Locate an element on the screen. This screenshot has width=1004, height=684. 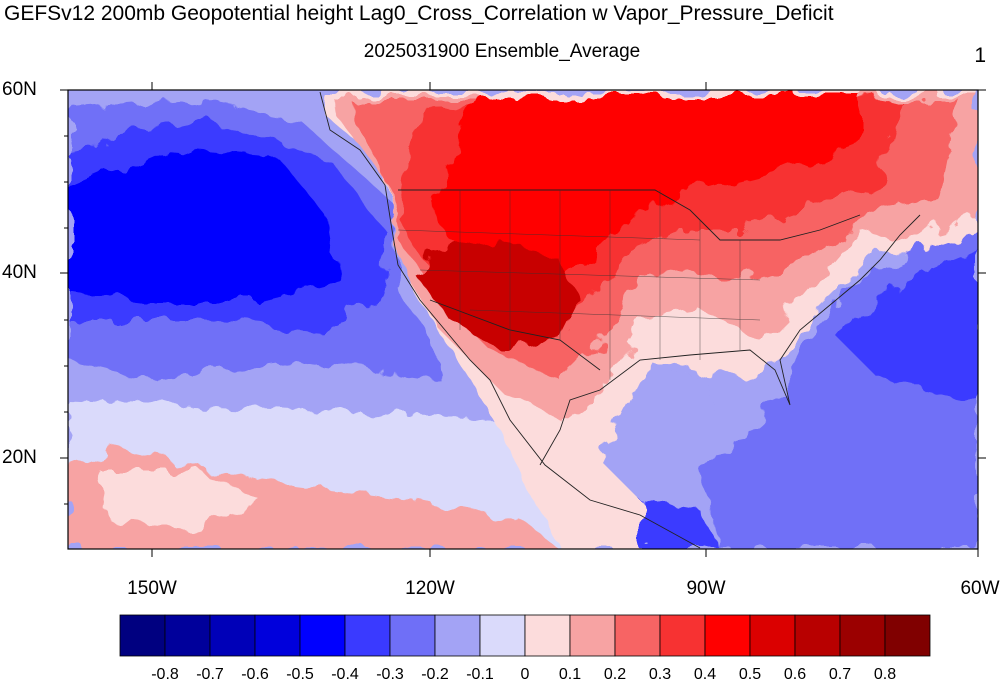
colorbar-tick-label: 0.5 is located at coordinates (750, 674).